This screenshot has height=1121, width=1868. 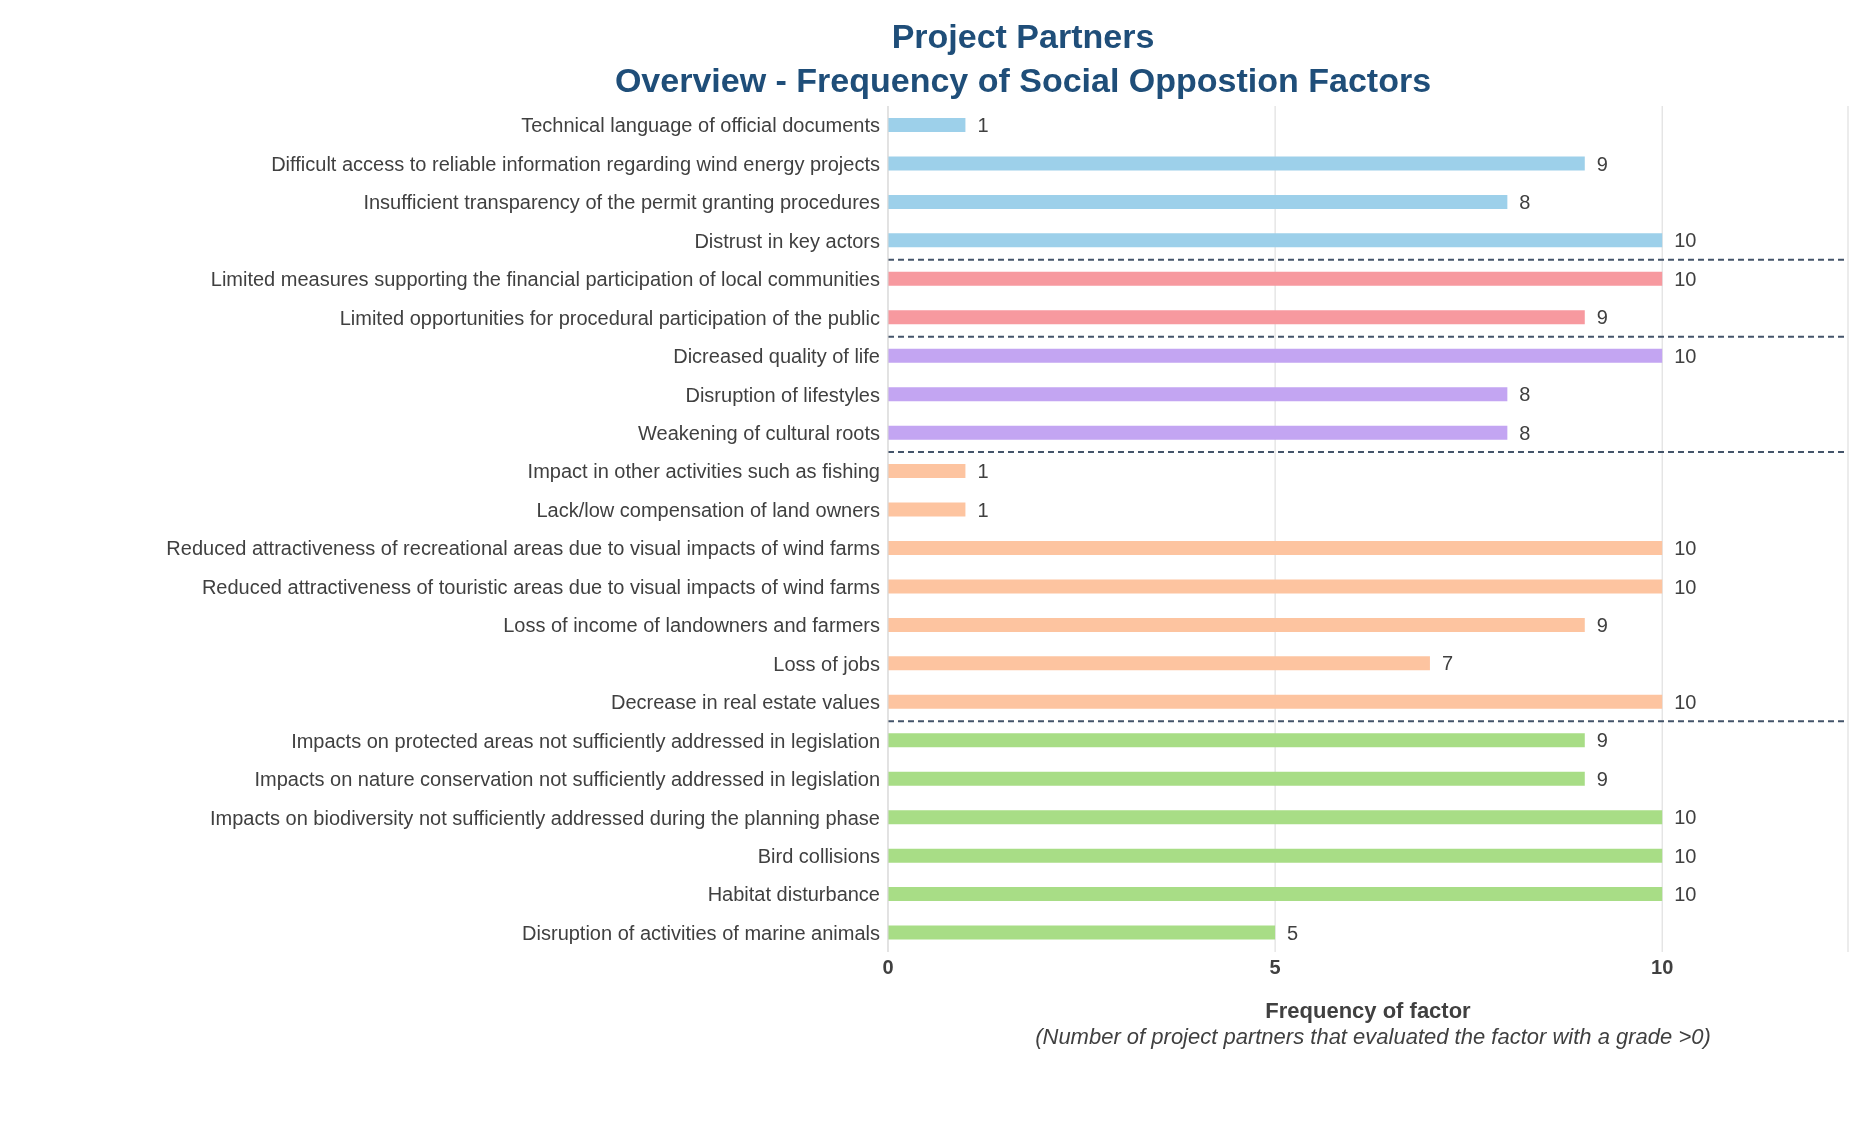 I want to click on y-tick-label: Impacts on biodiversity not sufficiently addressed during the planning phase, so click(x=544, y=817).